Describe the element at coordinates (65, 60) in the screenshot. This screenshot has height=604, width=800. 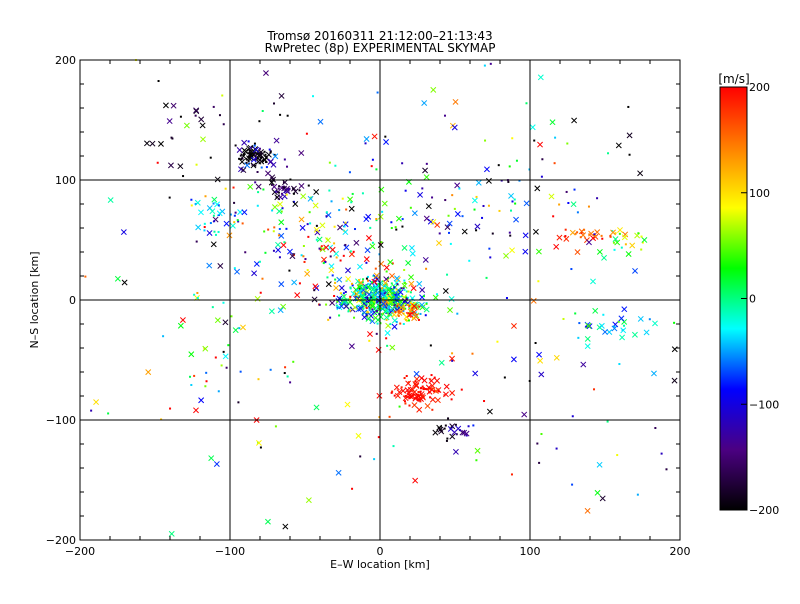
I see `y-tick-label: 200` at that location.